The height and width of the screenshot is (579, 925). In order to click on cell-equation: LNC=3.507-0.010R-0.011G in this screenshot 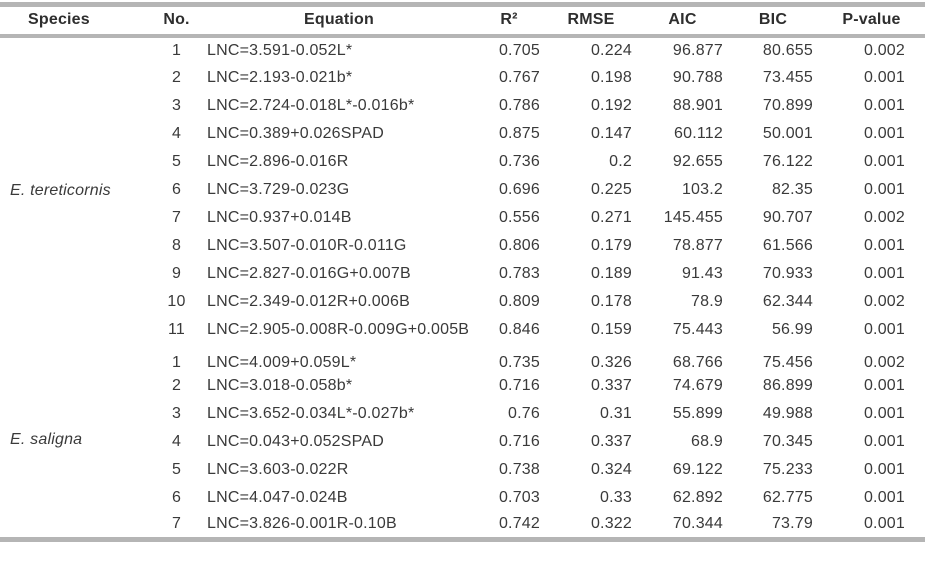, I will do `click(307, 245)`.